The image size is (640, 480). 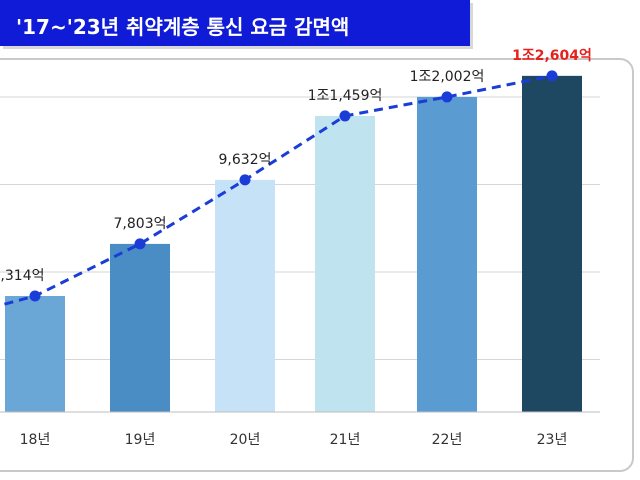 What do you see at coordinates (447, 77) in the screenshot?
I see `data-label: 1조2,002억` at bounding box center [447, 77].